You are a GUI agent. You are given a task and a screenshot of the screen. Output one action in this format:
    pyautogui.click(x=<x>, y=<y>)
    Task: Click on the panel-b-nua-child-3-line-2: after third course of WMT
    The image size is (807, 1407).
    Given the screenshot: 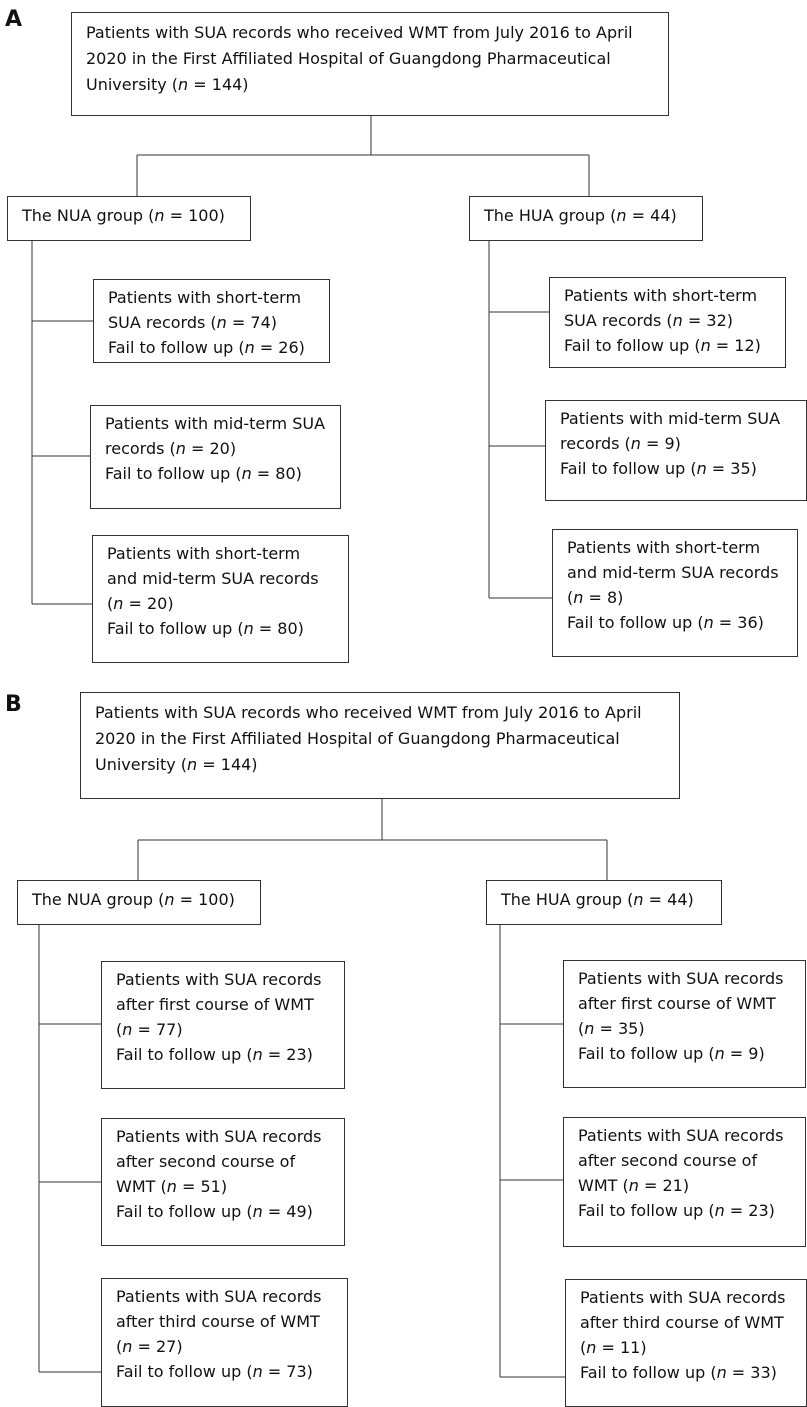 What is the action you would take?
    pyautogui.click(x=218, y=1321)
    